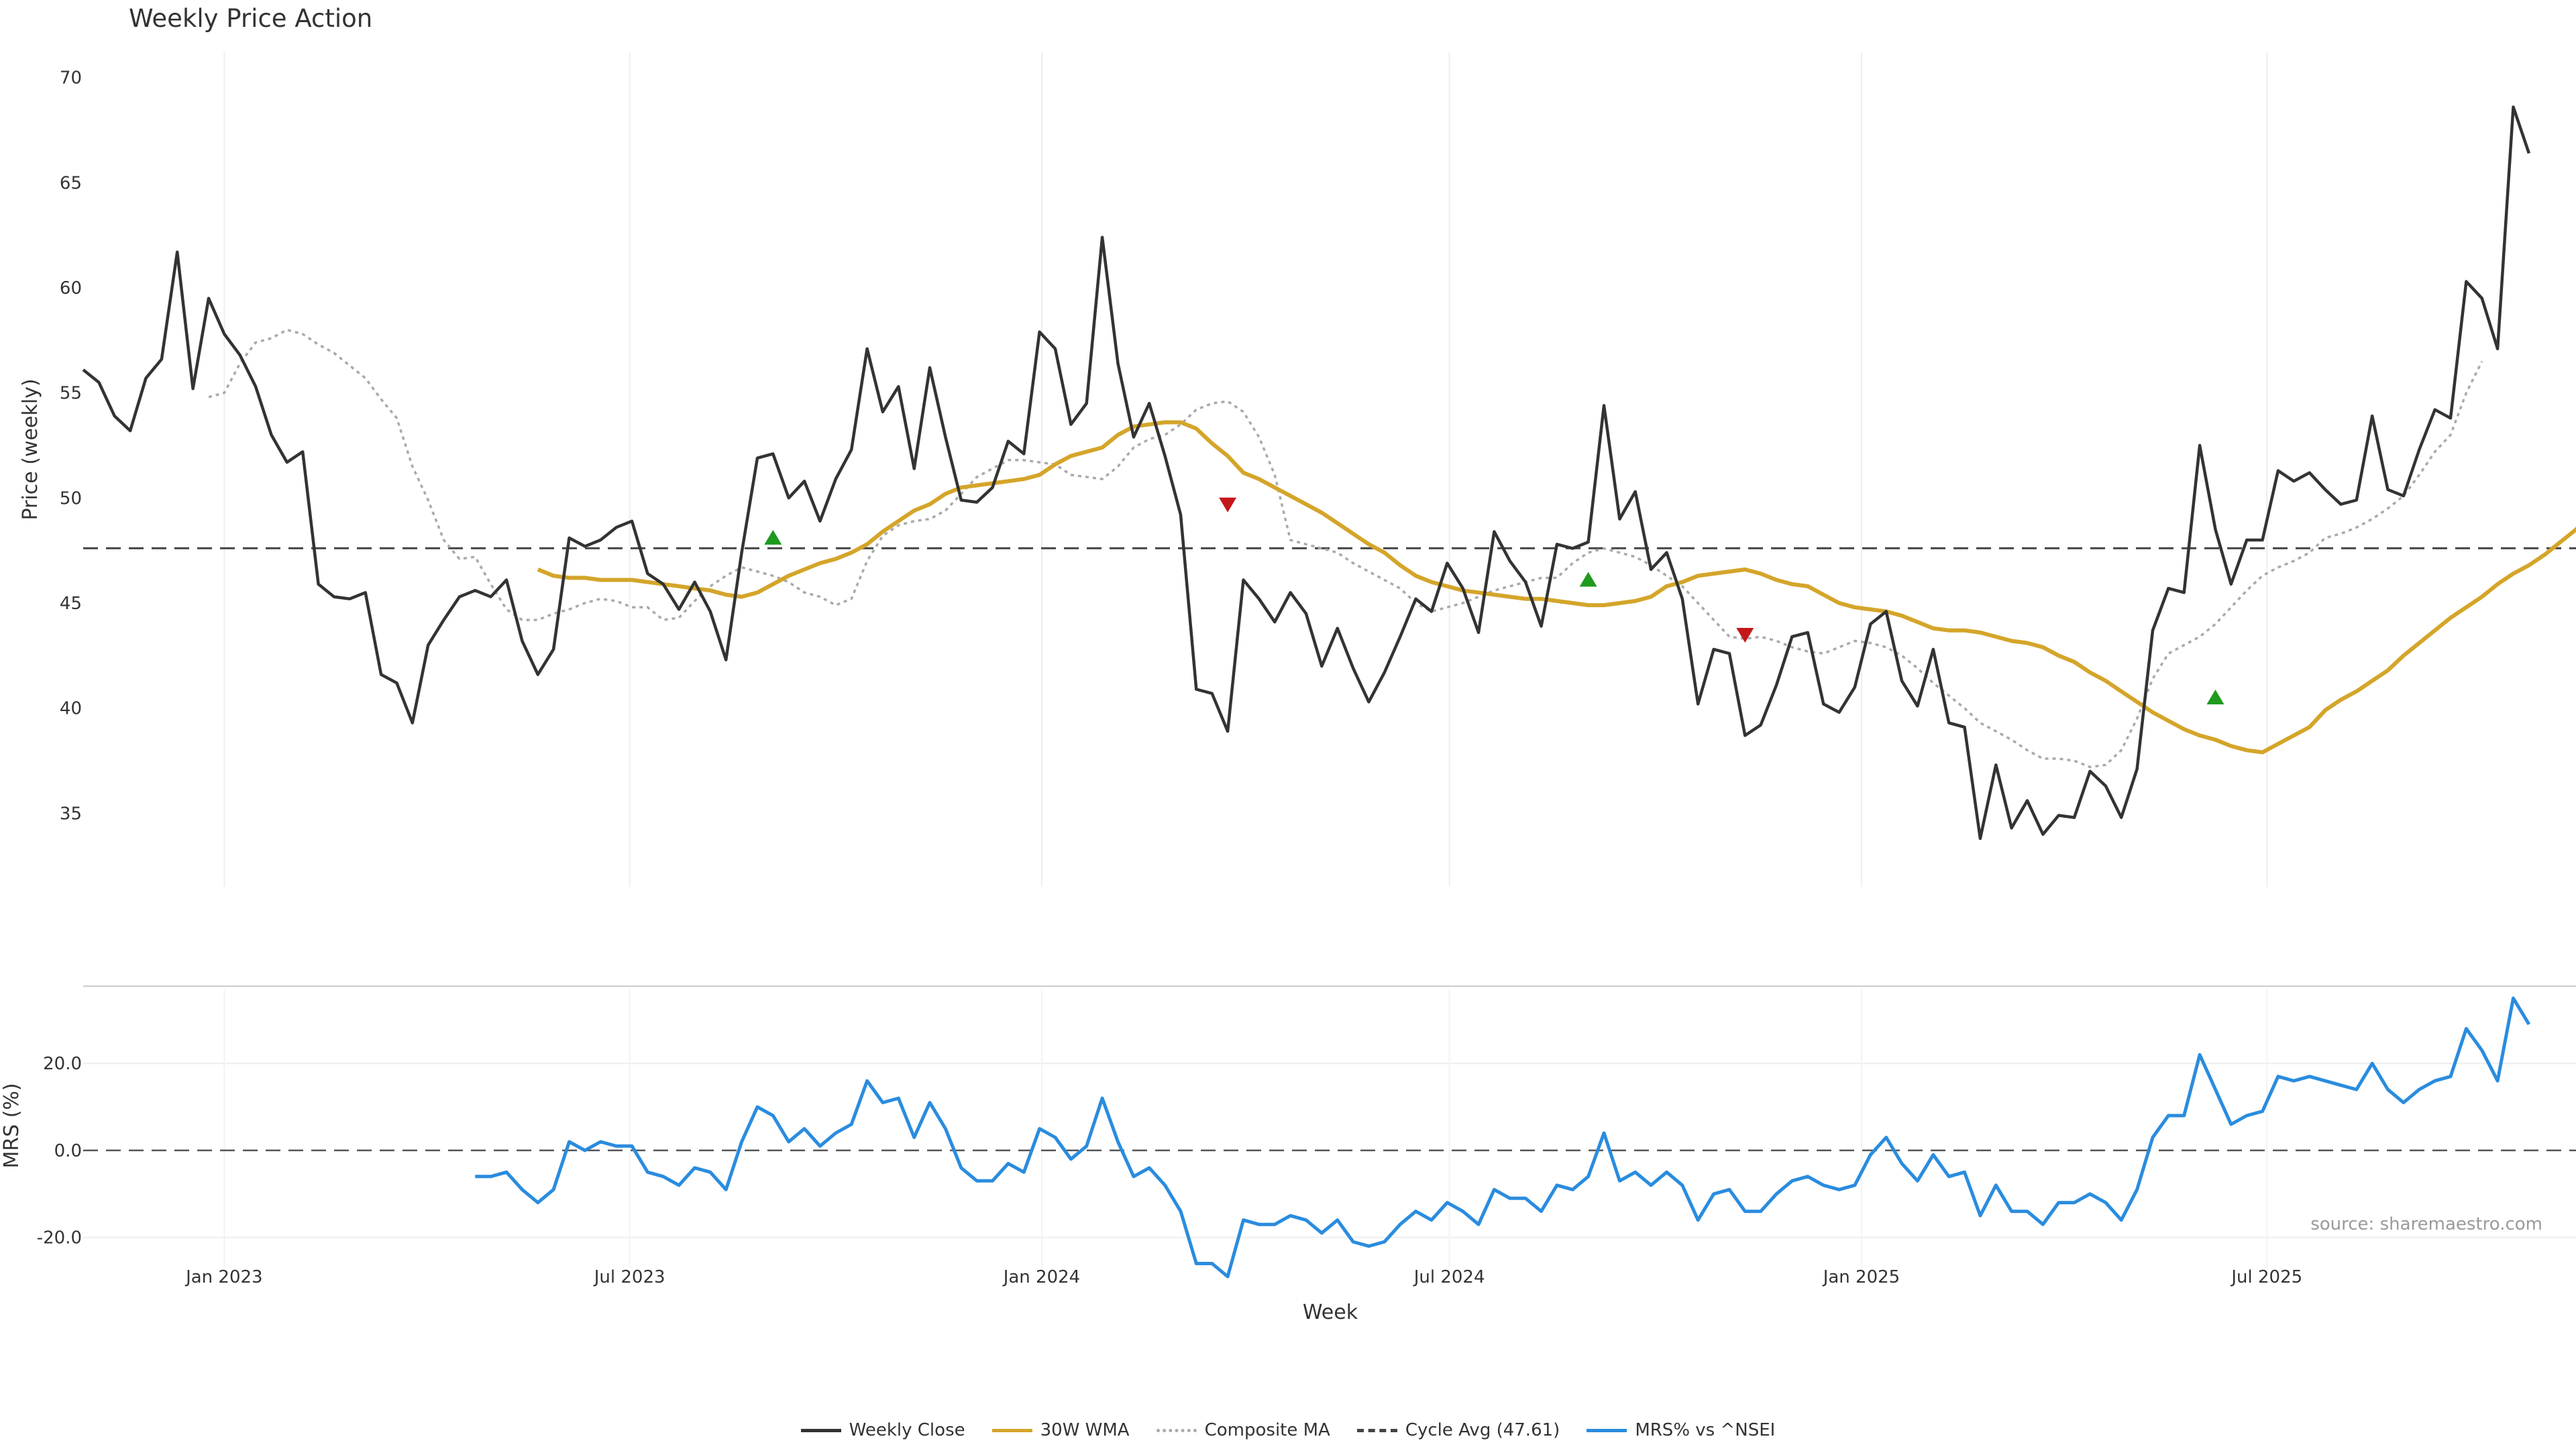 This screenshot has width=2576, height=1449. I want to click on x-tick-label: Jan 2023, so click(223, 1277).